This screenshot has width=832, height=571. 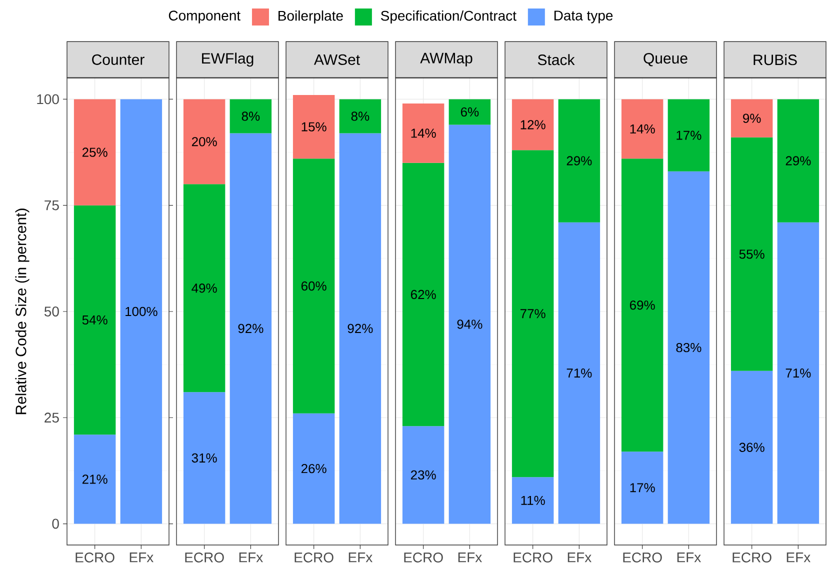 What do you see at coordinates (583, 17) in the screenshot?
I see `legend-label: Data type` at bounding box center [583, 17].